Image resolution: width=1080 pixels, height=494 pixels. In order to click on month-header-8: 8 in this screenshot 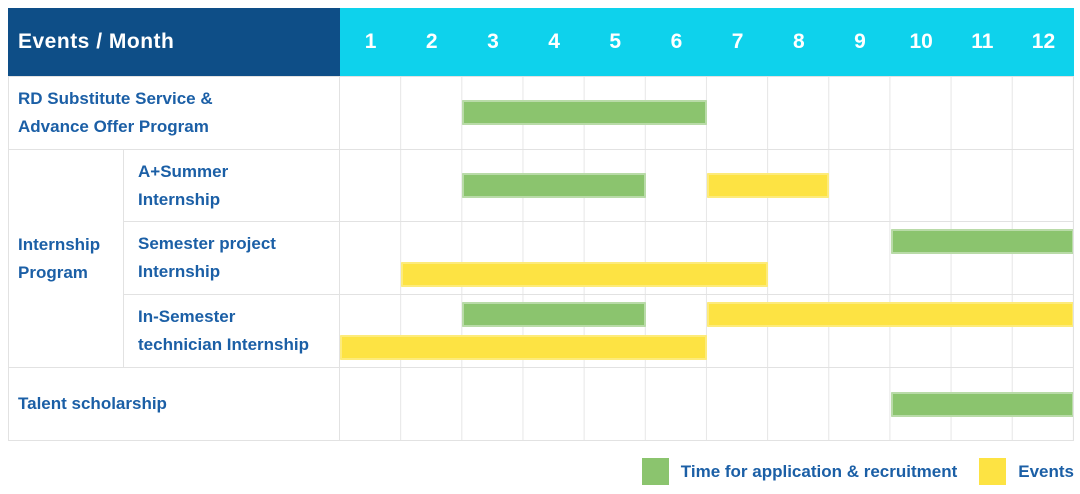, I will do `click(798, 41)`.